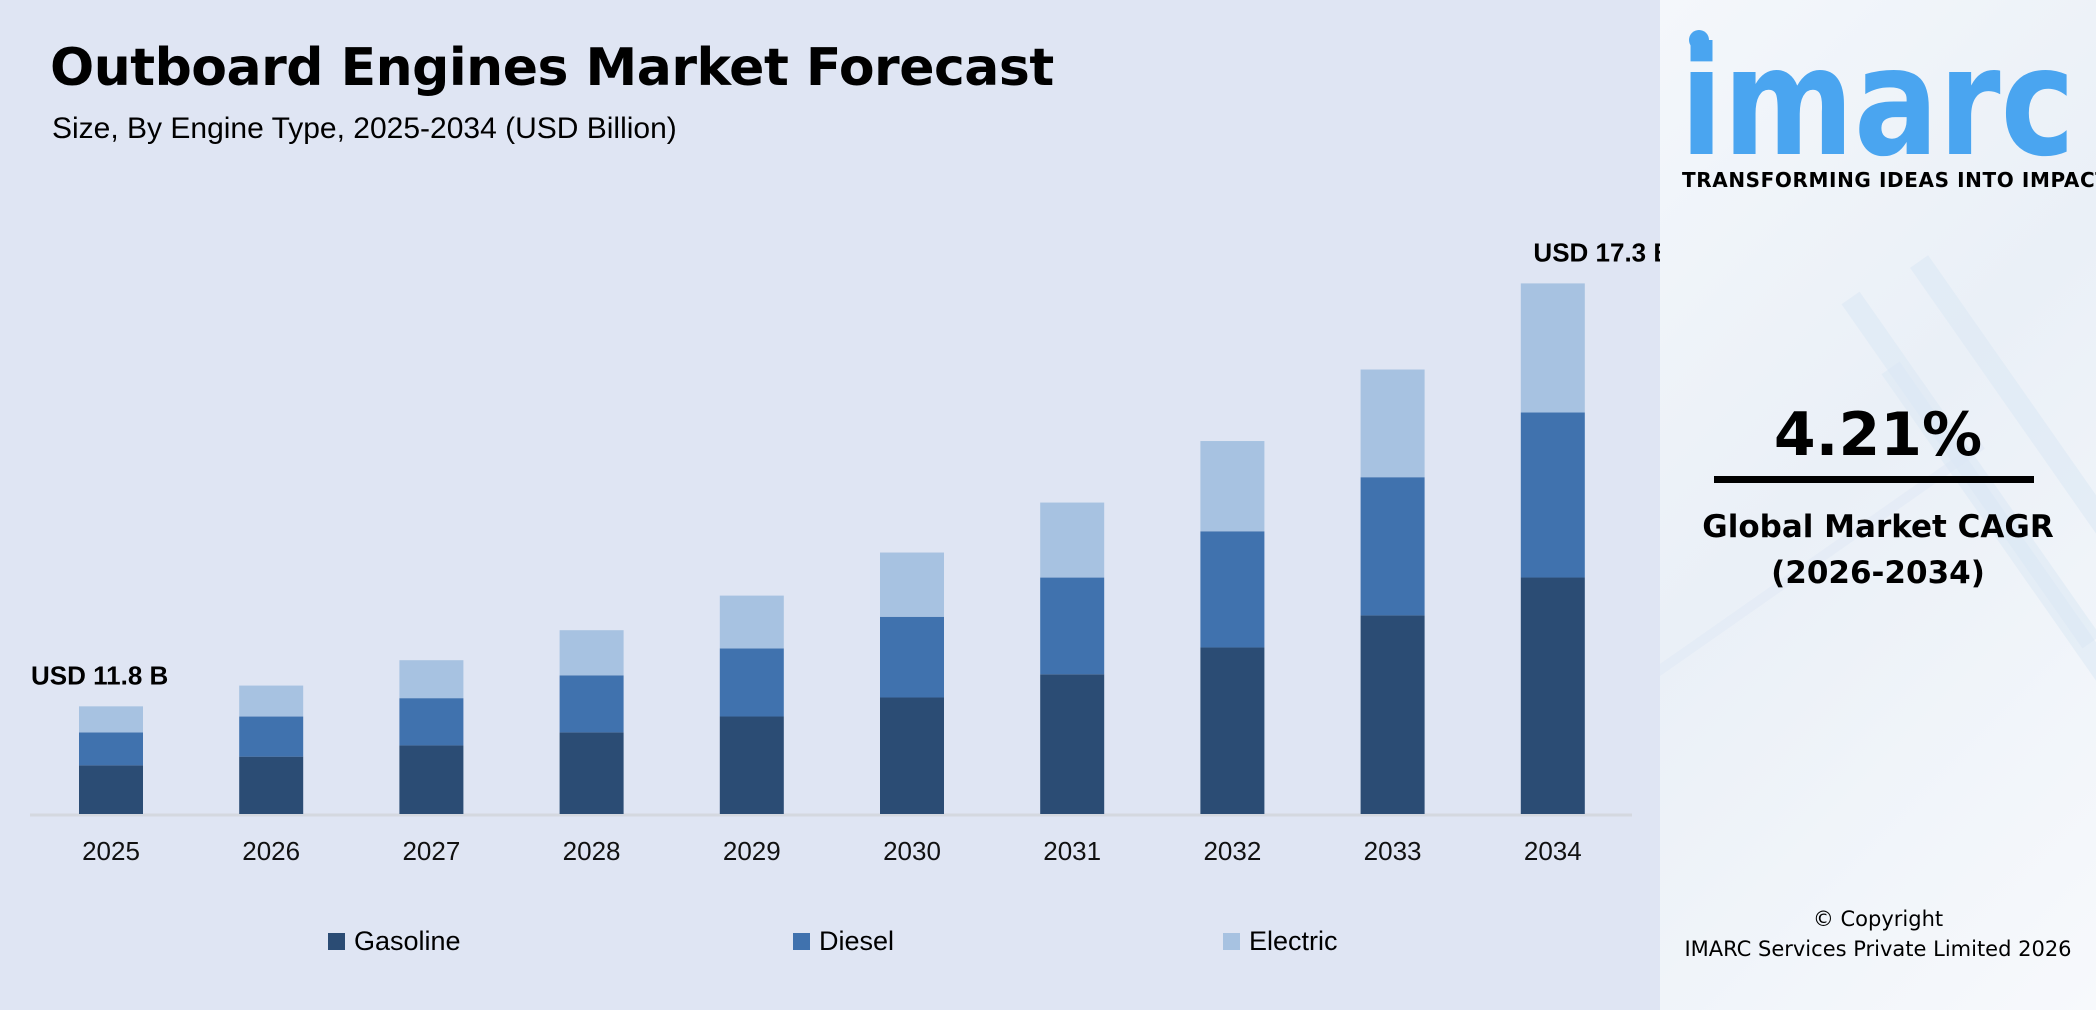 The width and height of the screenshot is (2096, 1010). Describe the element at coordinates (1878, 949) in the screenshot. I see `copyright-line-2: IMARC Services Private Limited 2026` at that location.